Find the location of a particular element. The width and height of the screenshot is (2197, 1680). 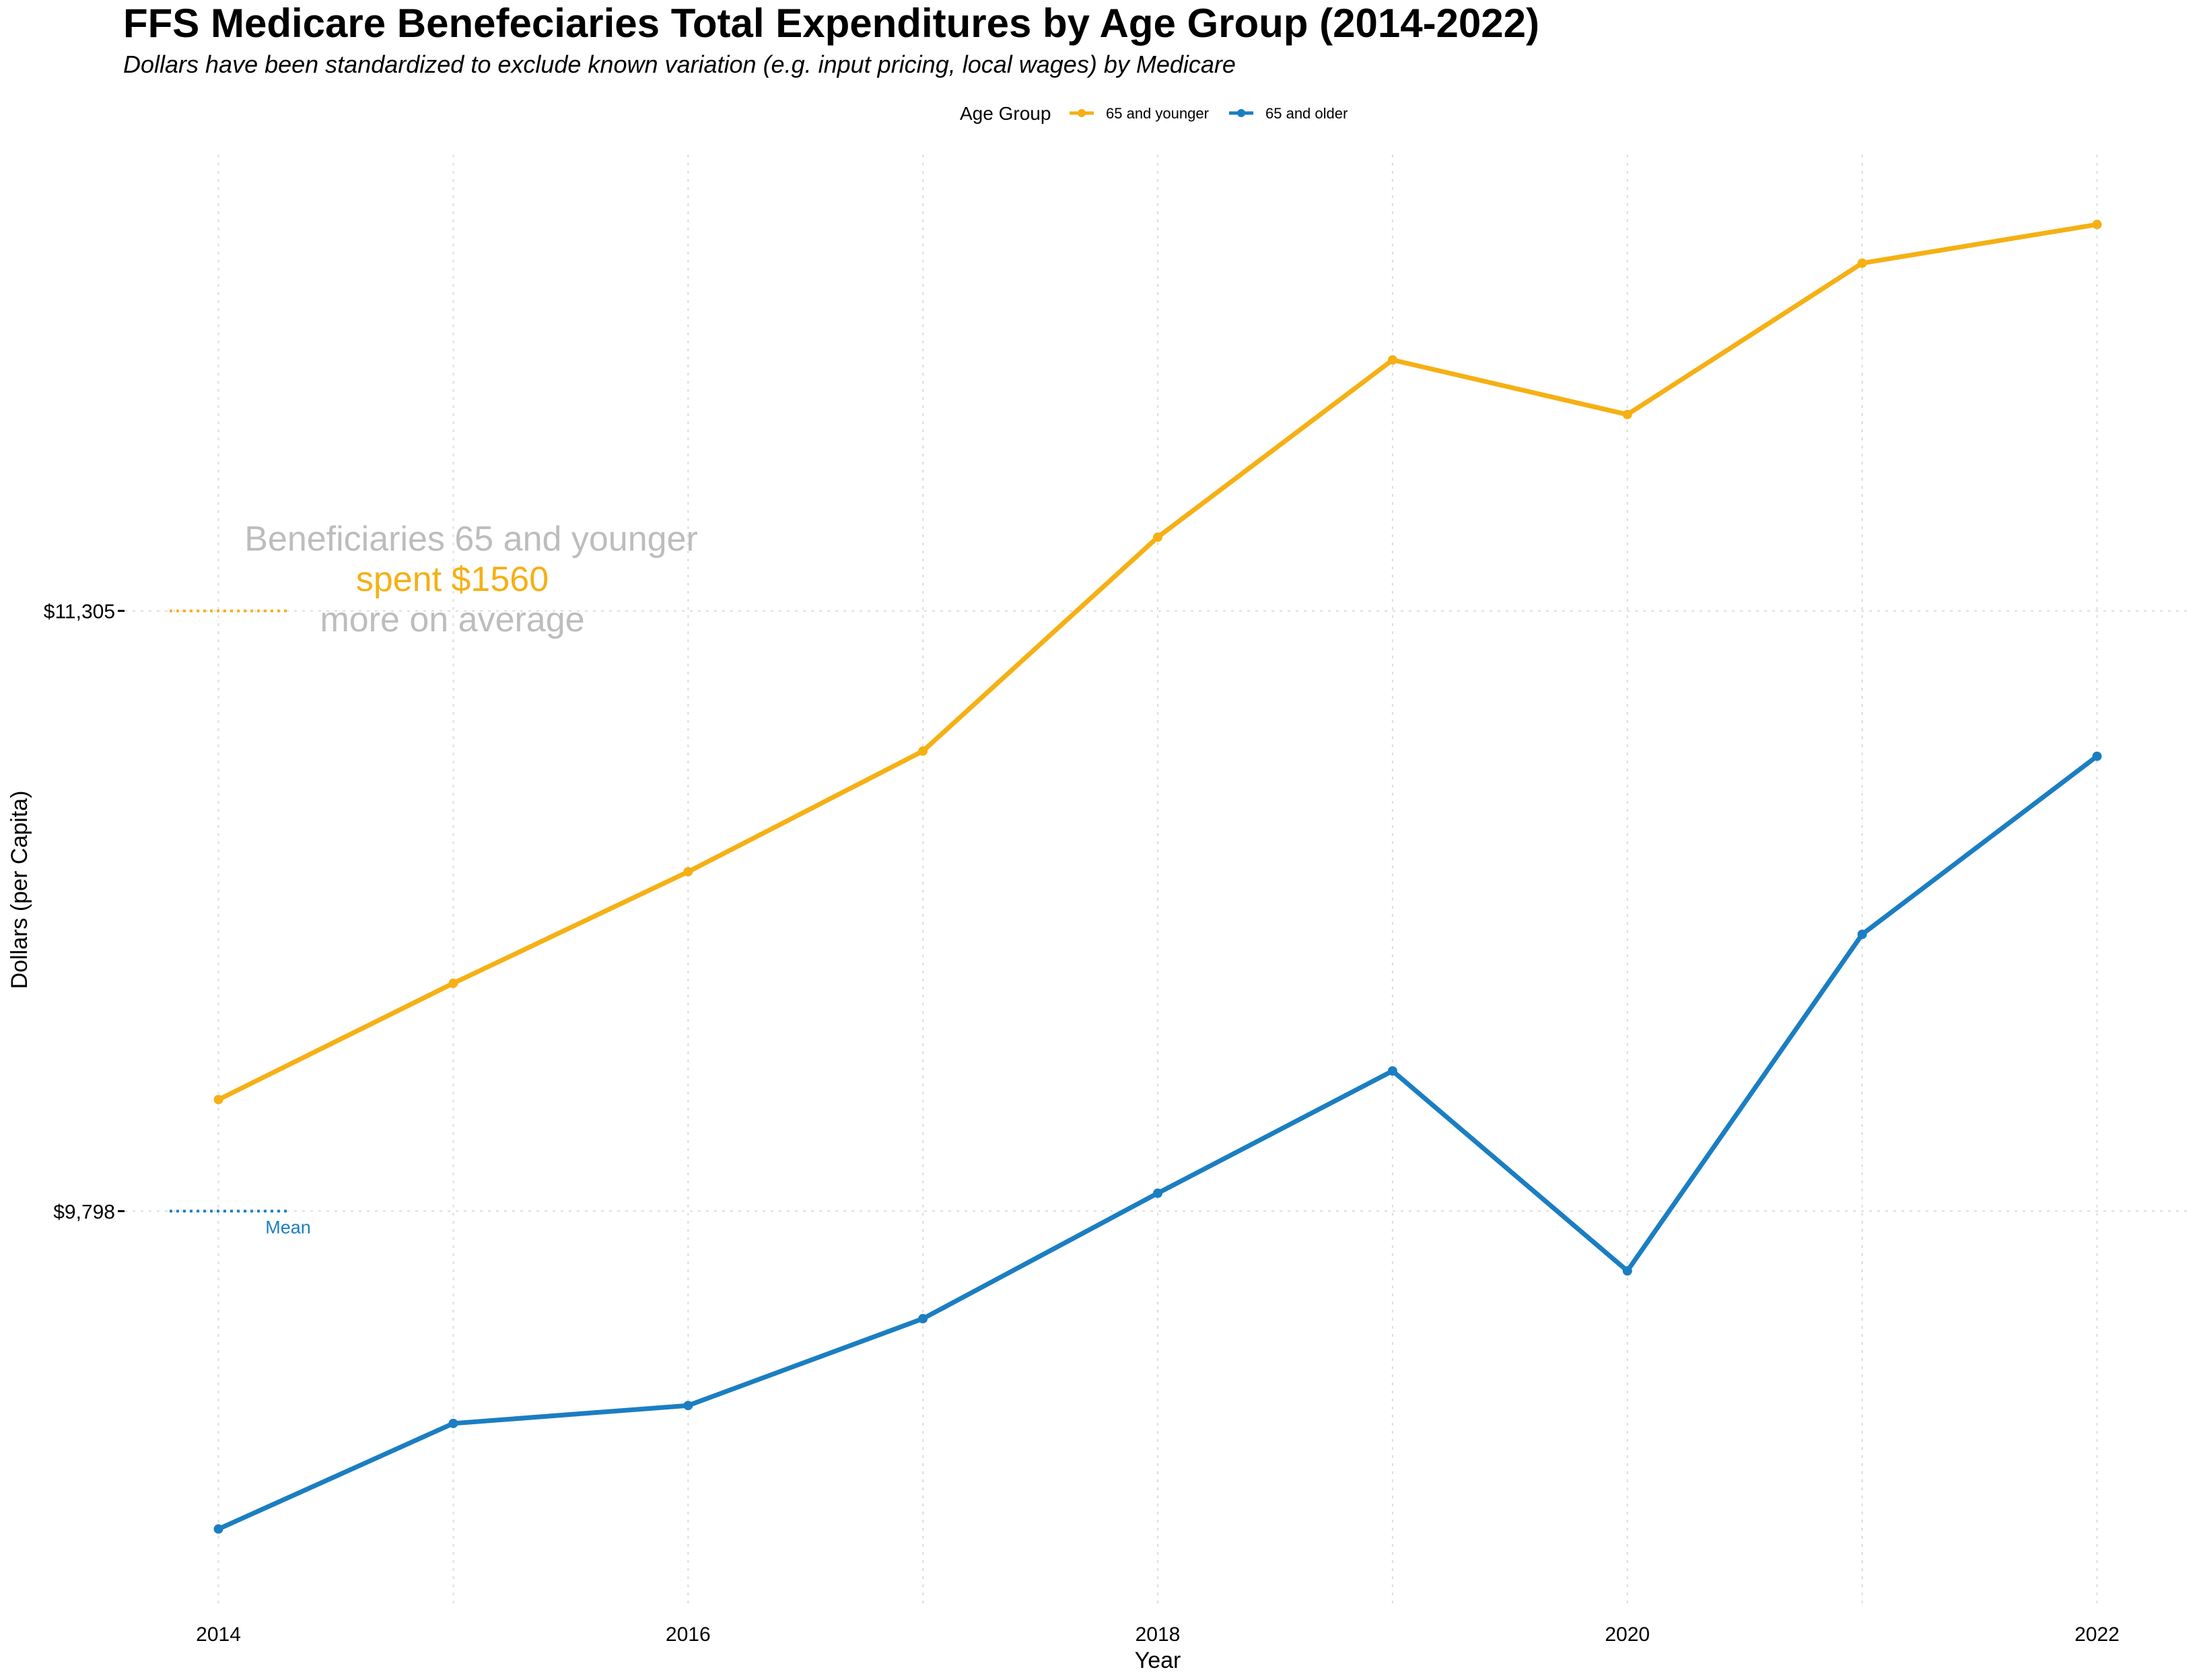

annotation-line-1: Beneficiaries 65 and younger is located at coordinates (471, 540).